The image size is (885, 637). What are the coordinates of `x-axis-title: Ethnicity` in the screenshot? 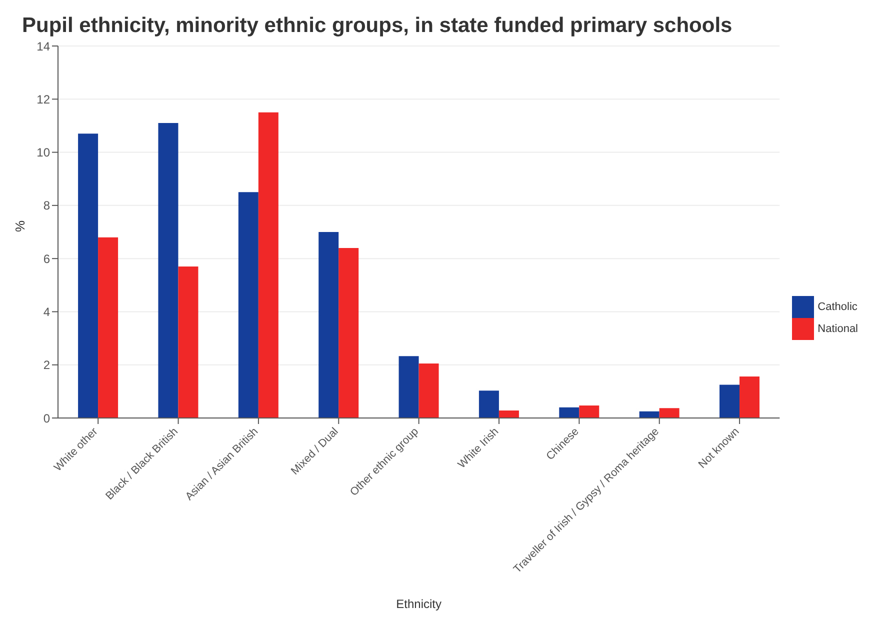 It's located at (419, 604).